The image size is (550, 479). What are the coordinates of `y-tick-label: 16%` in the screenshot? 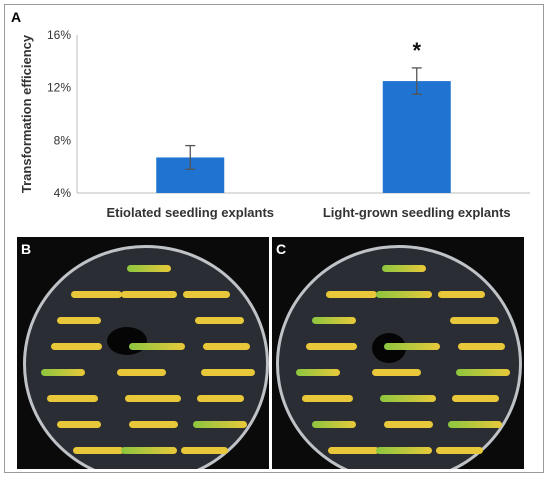 It's located at (59, 35).